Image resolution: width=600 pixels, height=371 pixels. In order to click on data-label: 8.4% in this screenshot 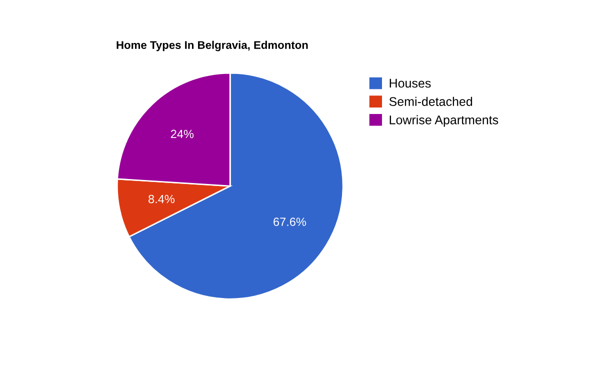, I will do `click(161, 199)`.